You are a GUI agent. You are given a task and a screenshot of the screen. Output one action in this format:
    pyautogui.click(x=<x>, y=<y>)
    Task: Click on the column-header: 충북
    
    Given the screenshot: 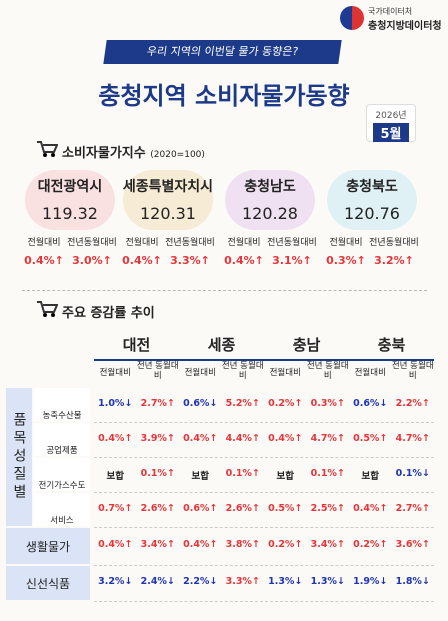 What is the action you would take?
    pyautogui.click(x=391, y=347)
    